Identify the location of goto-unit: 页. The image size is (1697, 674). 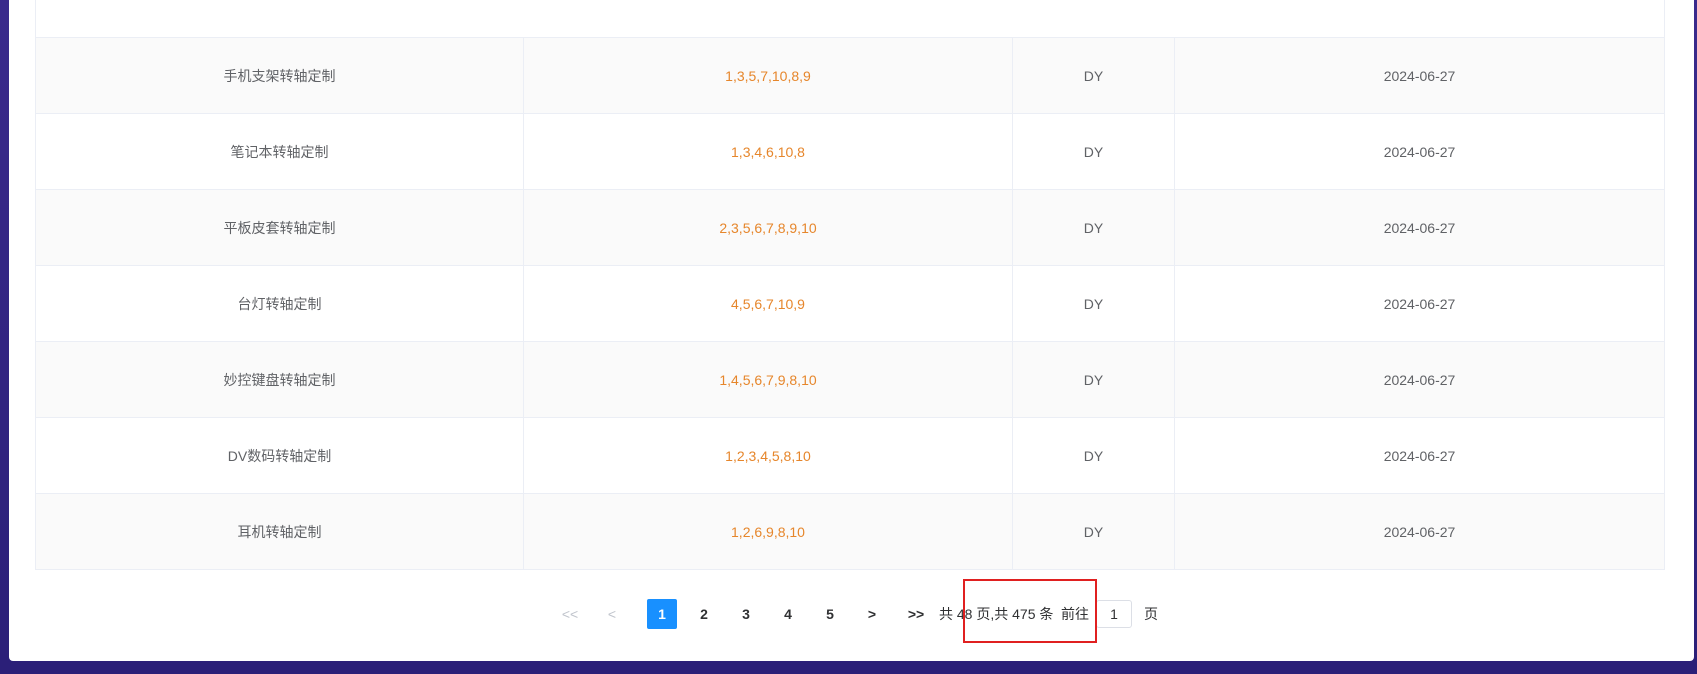
(1151, 614).